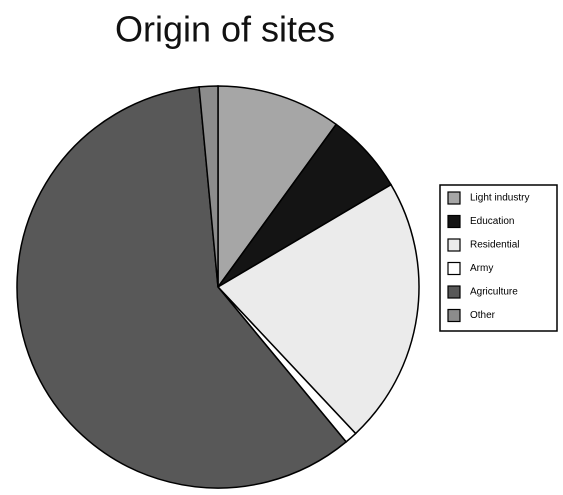 This screenshot has width=563, height=495. Describe the element at coordinates (492, 221) in the screenshot. I see `legend-label: Education` at that location.